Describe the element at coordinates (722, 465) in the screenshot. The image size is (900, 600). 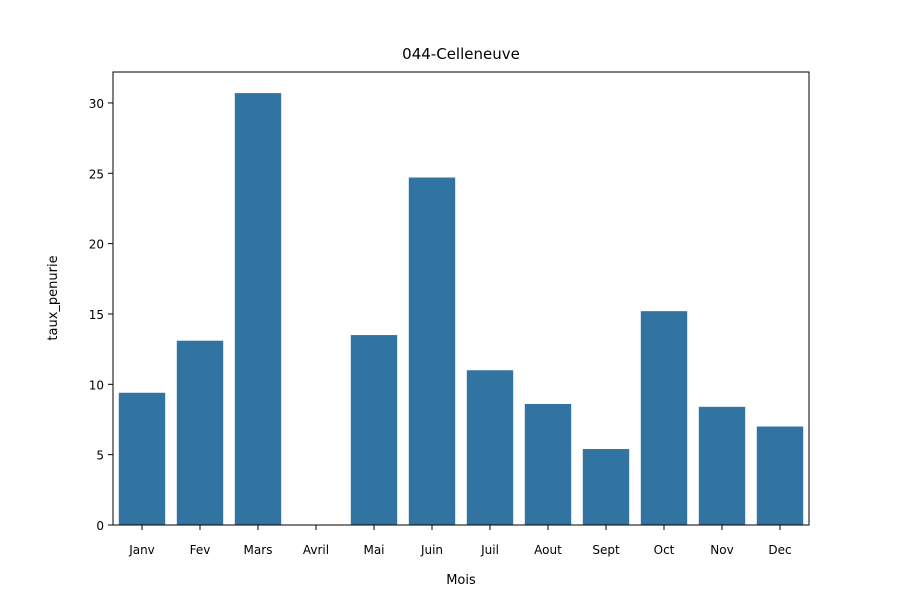
I see `bar-nov` at that location.